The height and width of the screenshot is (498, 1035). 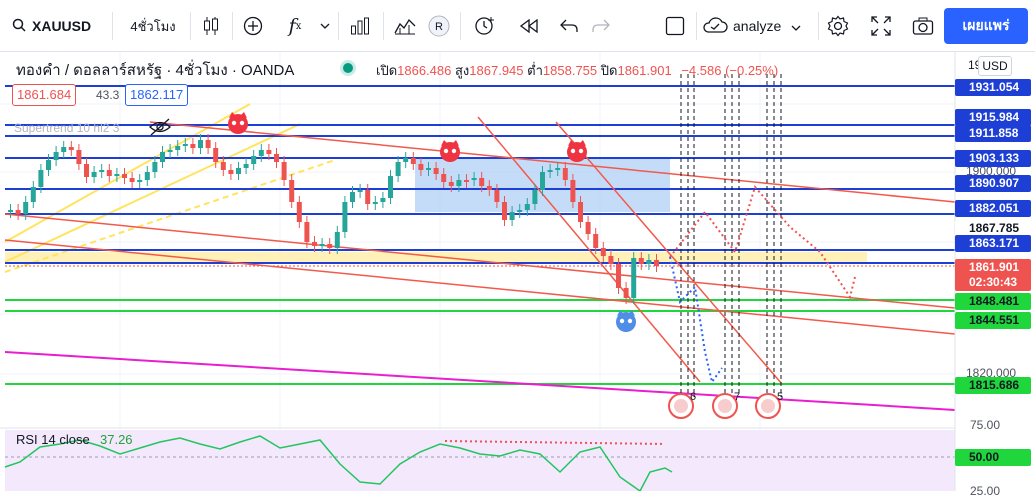 What do you see at coordinates (108, 95) in the screenshot?
I see `spread-label: 43.3` at bounding box center [108, 95].